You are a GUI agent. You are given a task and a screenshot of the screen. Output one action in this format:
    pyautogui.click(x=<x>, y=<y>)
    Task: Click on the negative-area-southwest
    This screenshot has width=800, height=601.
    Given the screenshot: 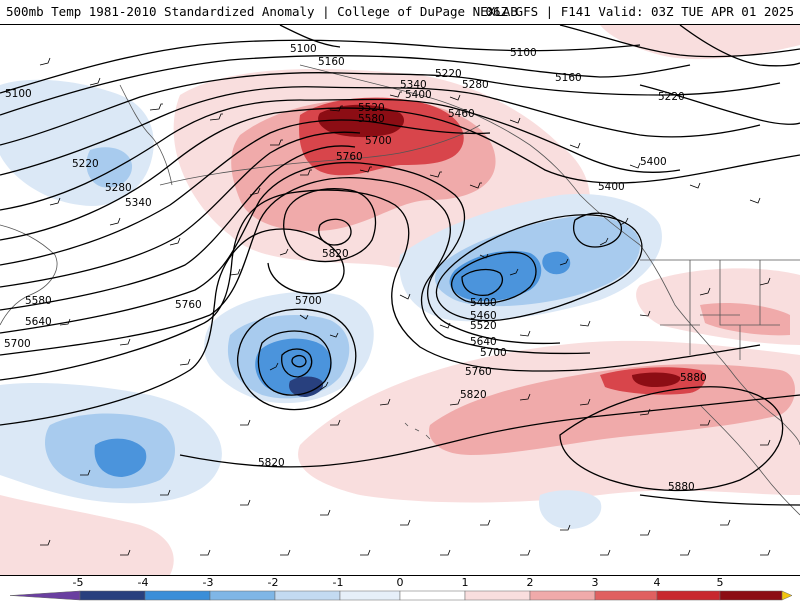 What is the action you would take?
    pyautogui.click(x=120, y=457)
    